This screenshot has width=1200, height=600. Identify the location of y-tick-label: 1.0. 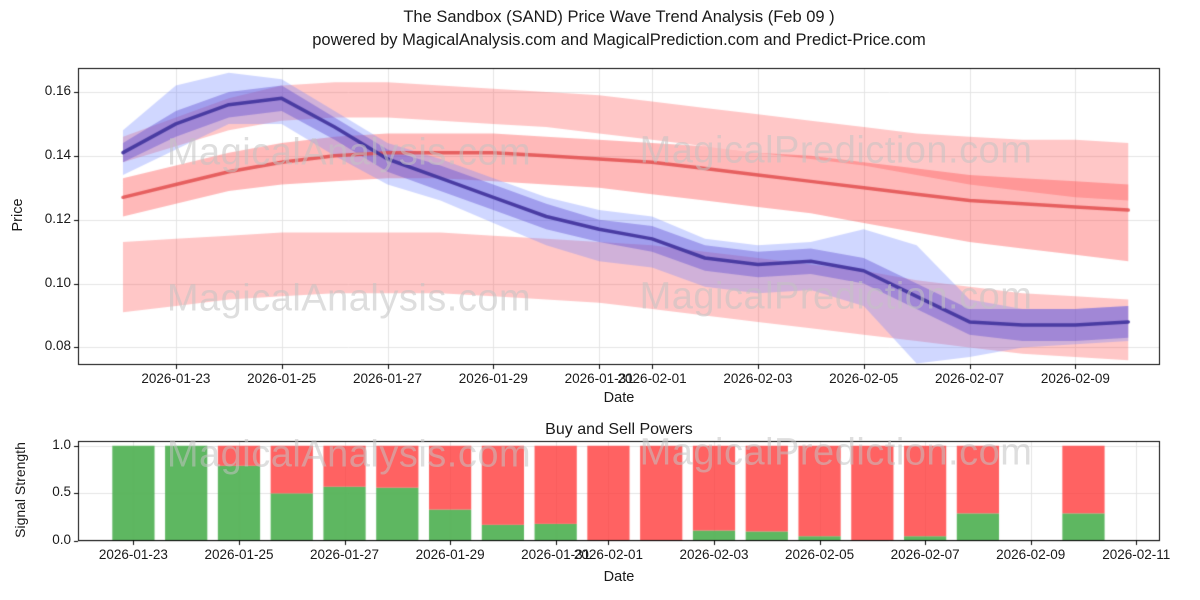
(61, 444).